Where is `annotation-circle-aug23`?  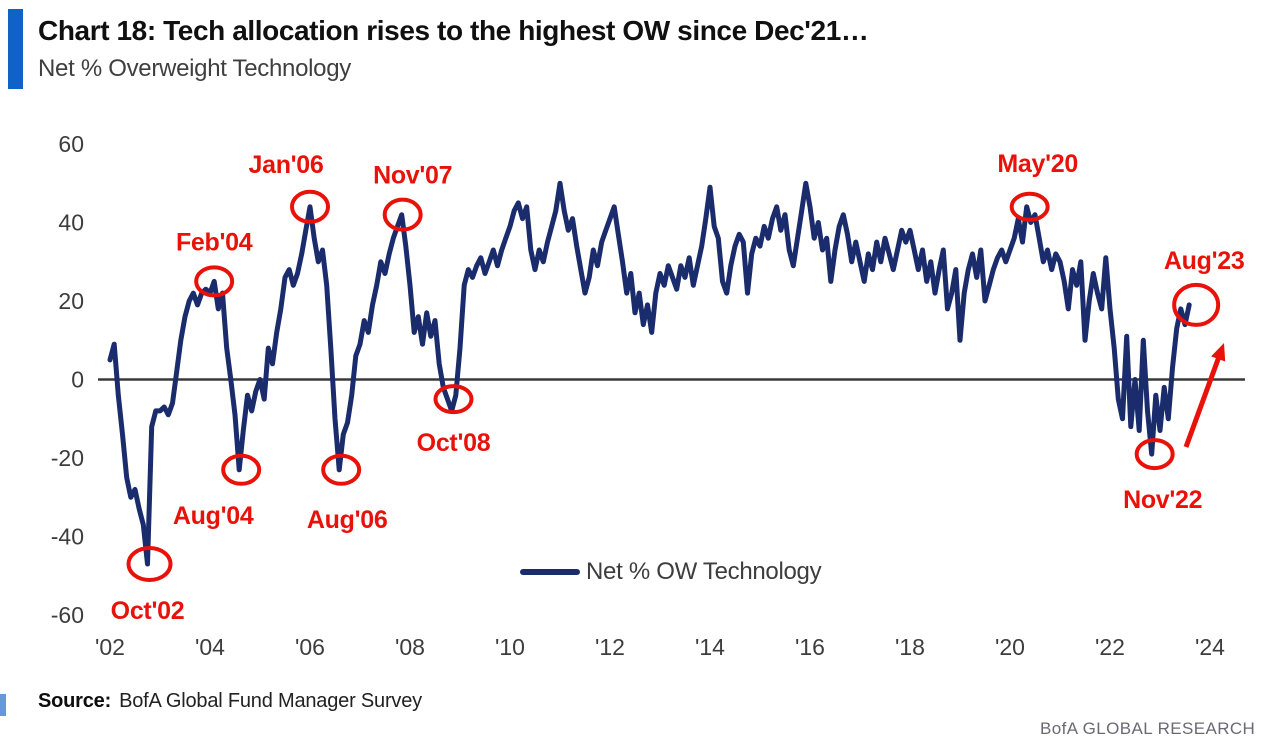
annotation-circle-aug23 is located at coordinates (1196, 304).